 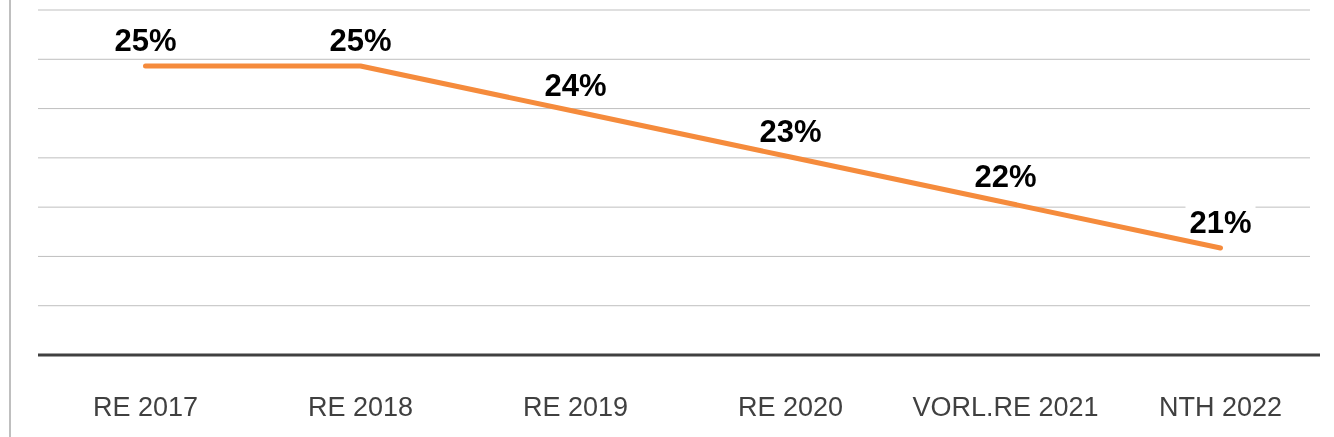 I want to click on data-label: 21%, so click(x=1220, y=222).